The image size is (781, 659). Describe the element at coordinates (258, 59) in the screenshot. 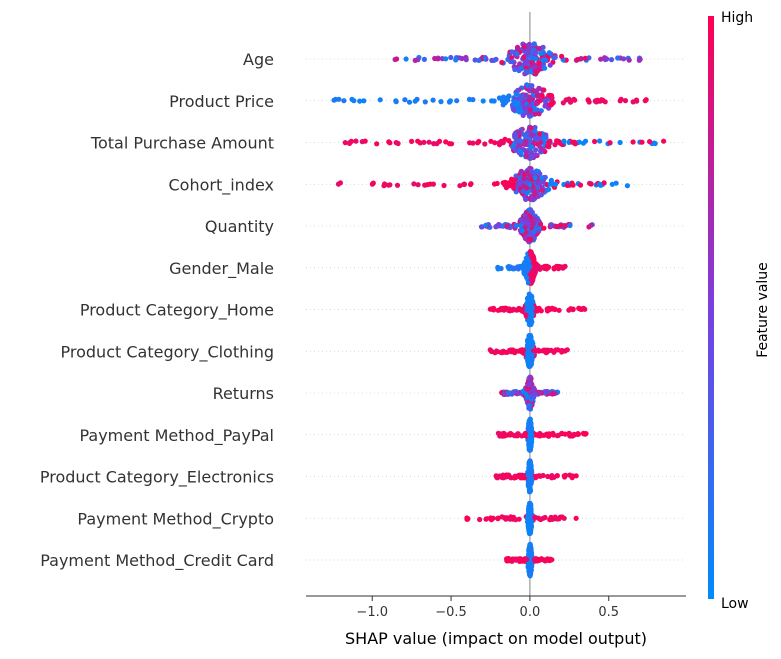

I see `feature-label: Age` at that location.